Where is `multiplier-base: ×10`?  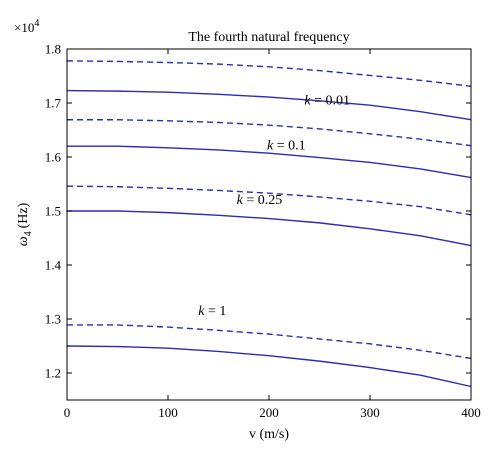
multiplier-base: ×10 is located at coordinates (24, 27).